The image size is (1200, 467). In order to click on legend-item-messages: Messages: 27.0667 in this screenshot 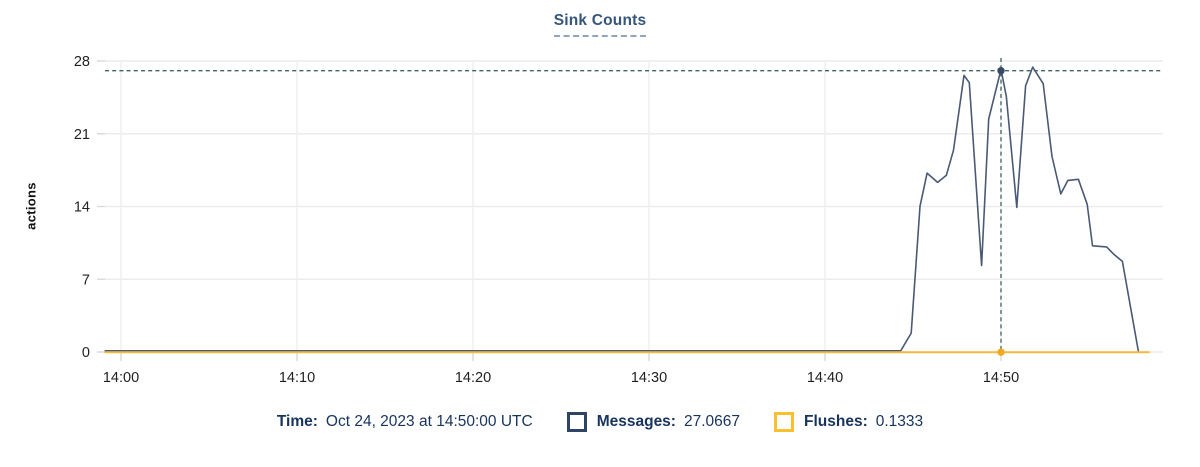, I will do `click(653, 422)`.